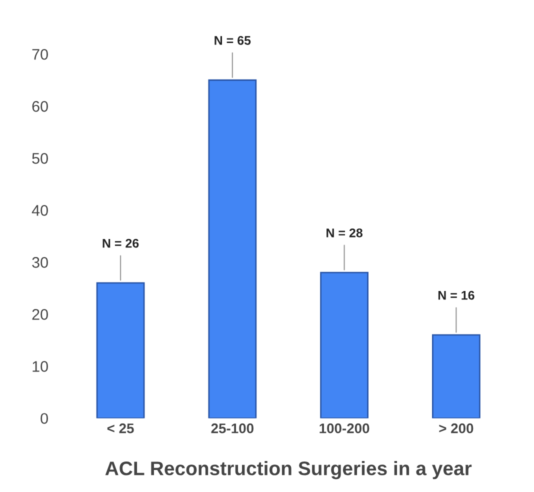 The image size is (534, 492). I want to click on y-tick-label: 20, so click(40, 314).